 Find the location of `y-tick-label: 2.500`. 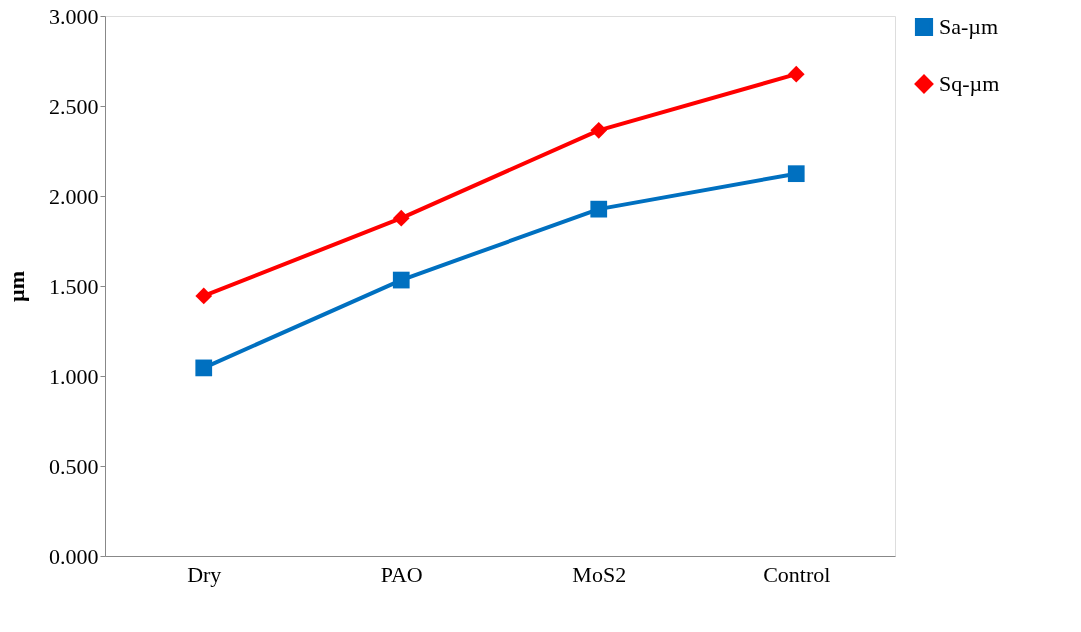

y-tick-label: 2.500 is located at coordinates (74, 106).